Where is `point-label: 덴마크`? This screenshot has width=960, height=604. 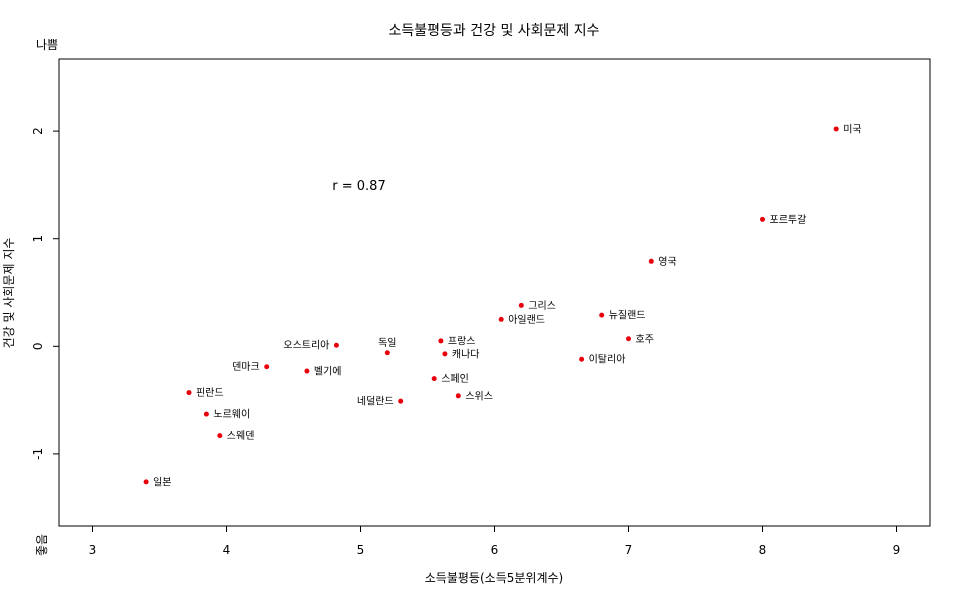
point-label: 덴마크 is located at coordinates (246, 367).